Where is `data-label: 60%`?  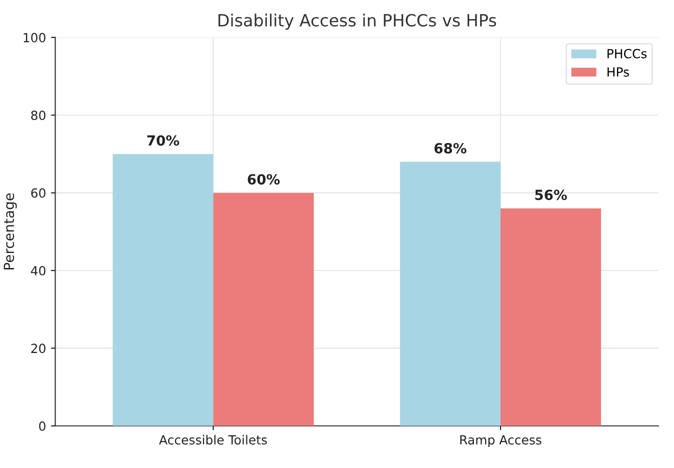 data-label: 60% is located at coordinates (264, 179).